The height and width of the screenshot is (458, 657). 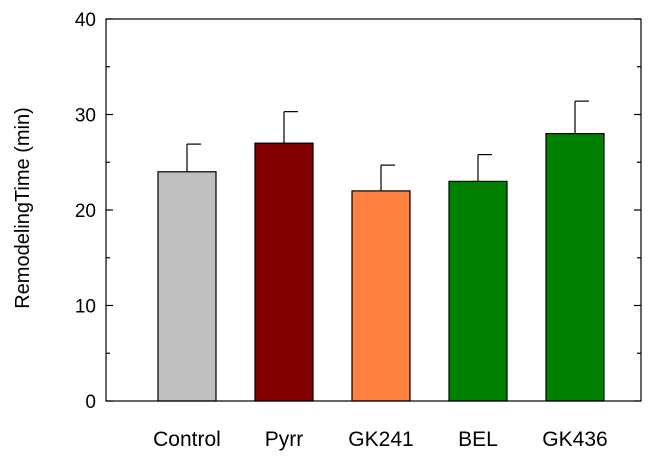 I want to click on y-tick-label: 20, so click(x=85, y=211).